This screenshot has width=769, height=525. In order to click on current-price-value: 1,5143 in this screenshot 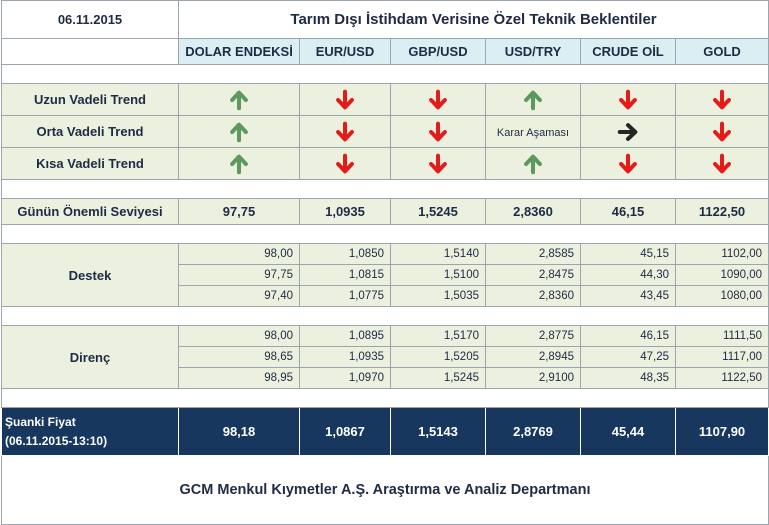, I will do `click(438, 431)`.